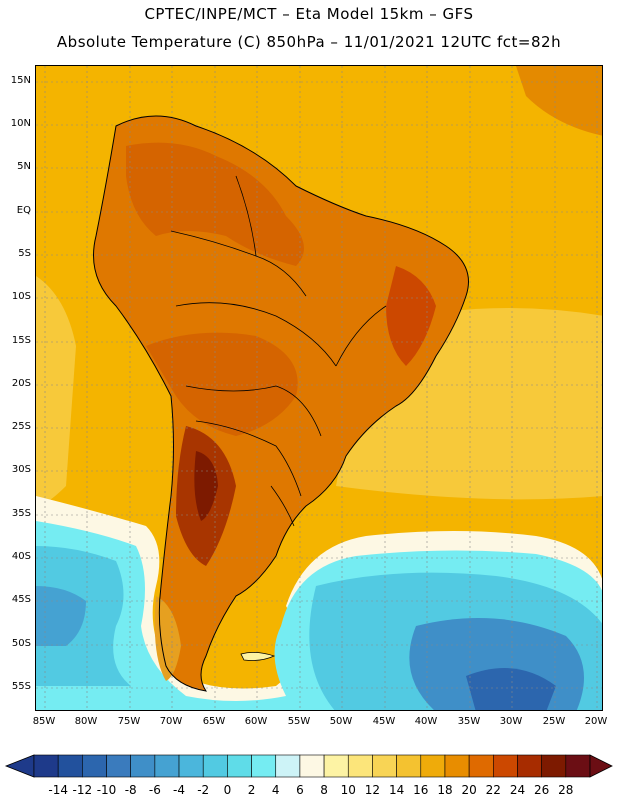  Describe the element at coordinates (21, 340) in the screenshot. I see `lat-label: 15S` at that location.